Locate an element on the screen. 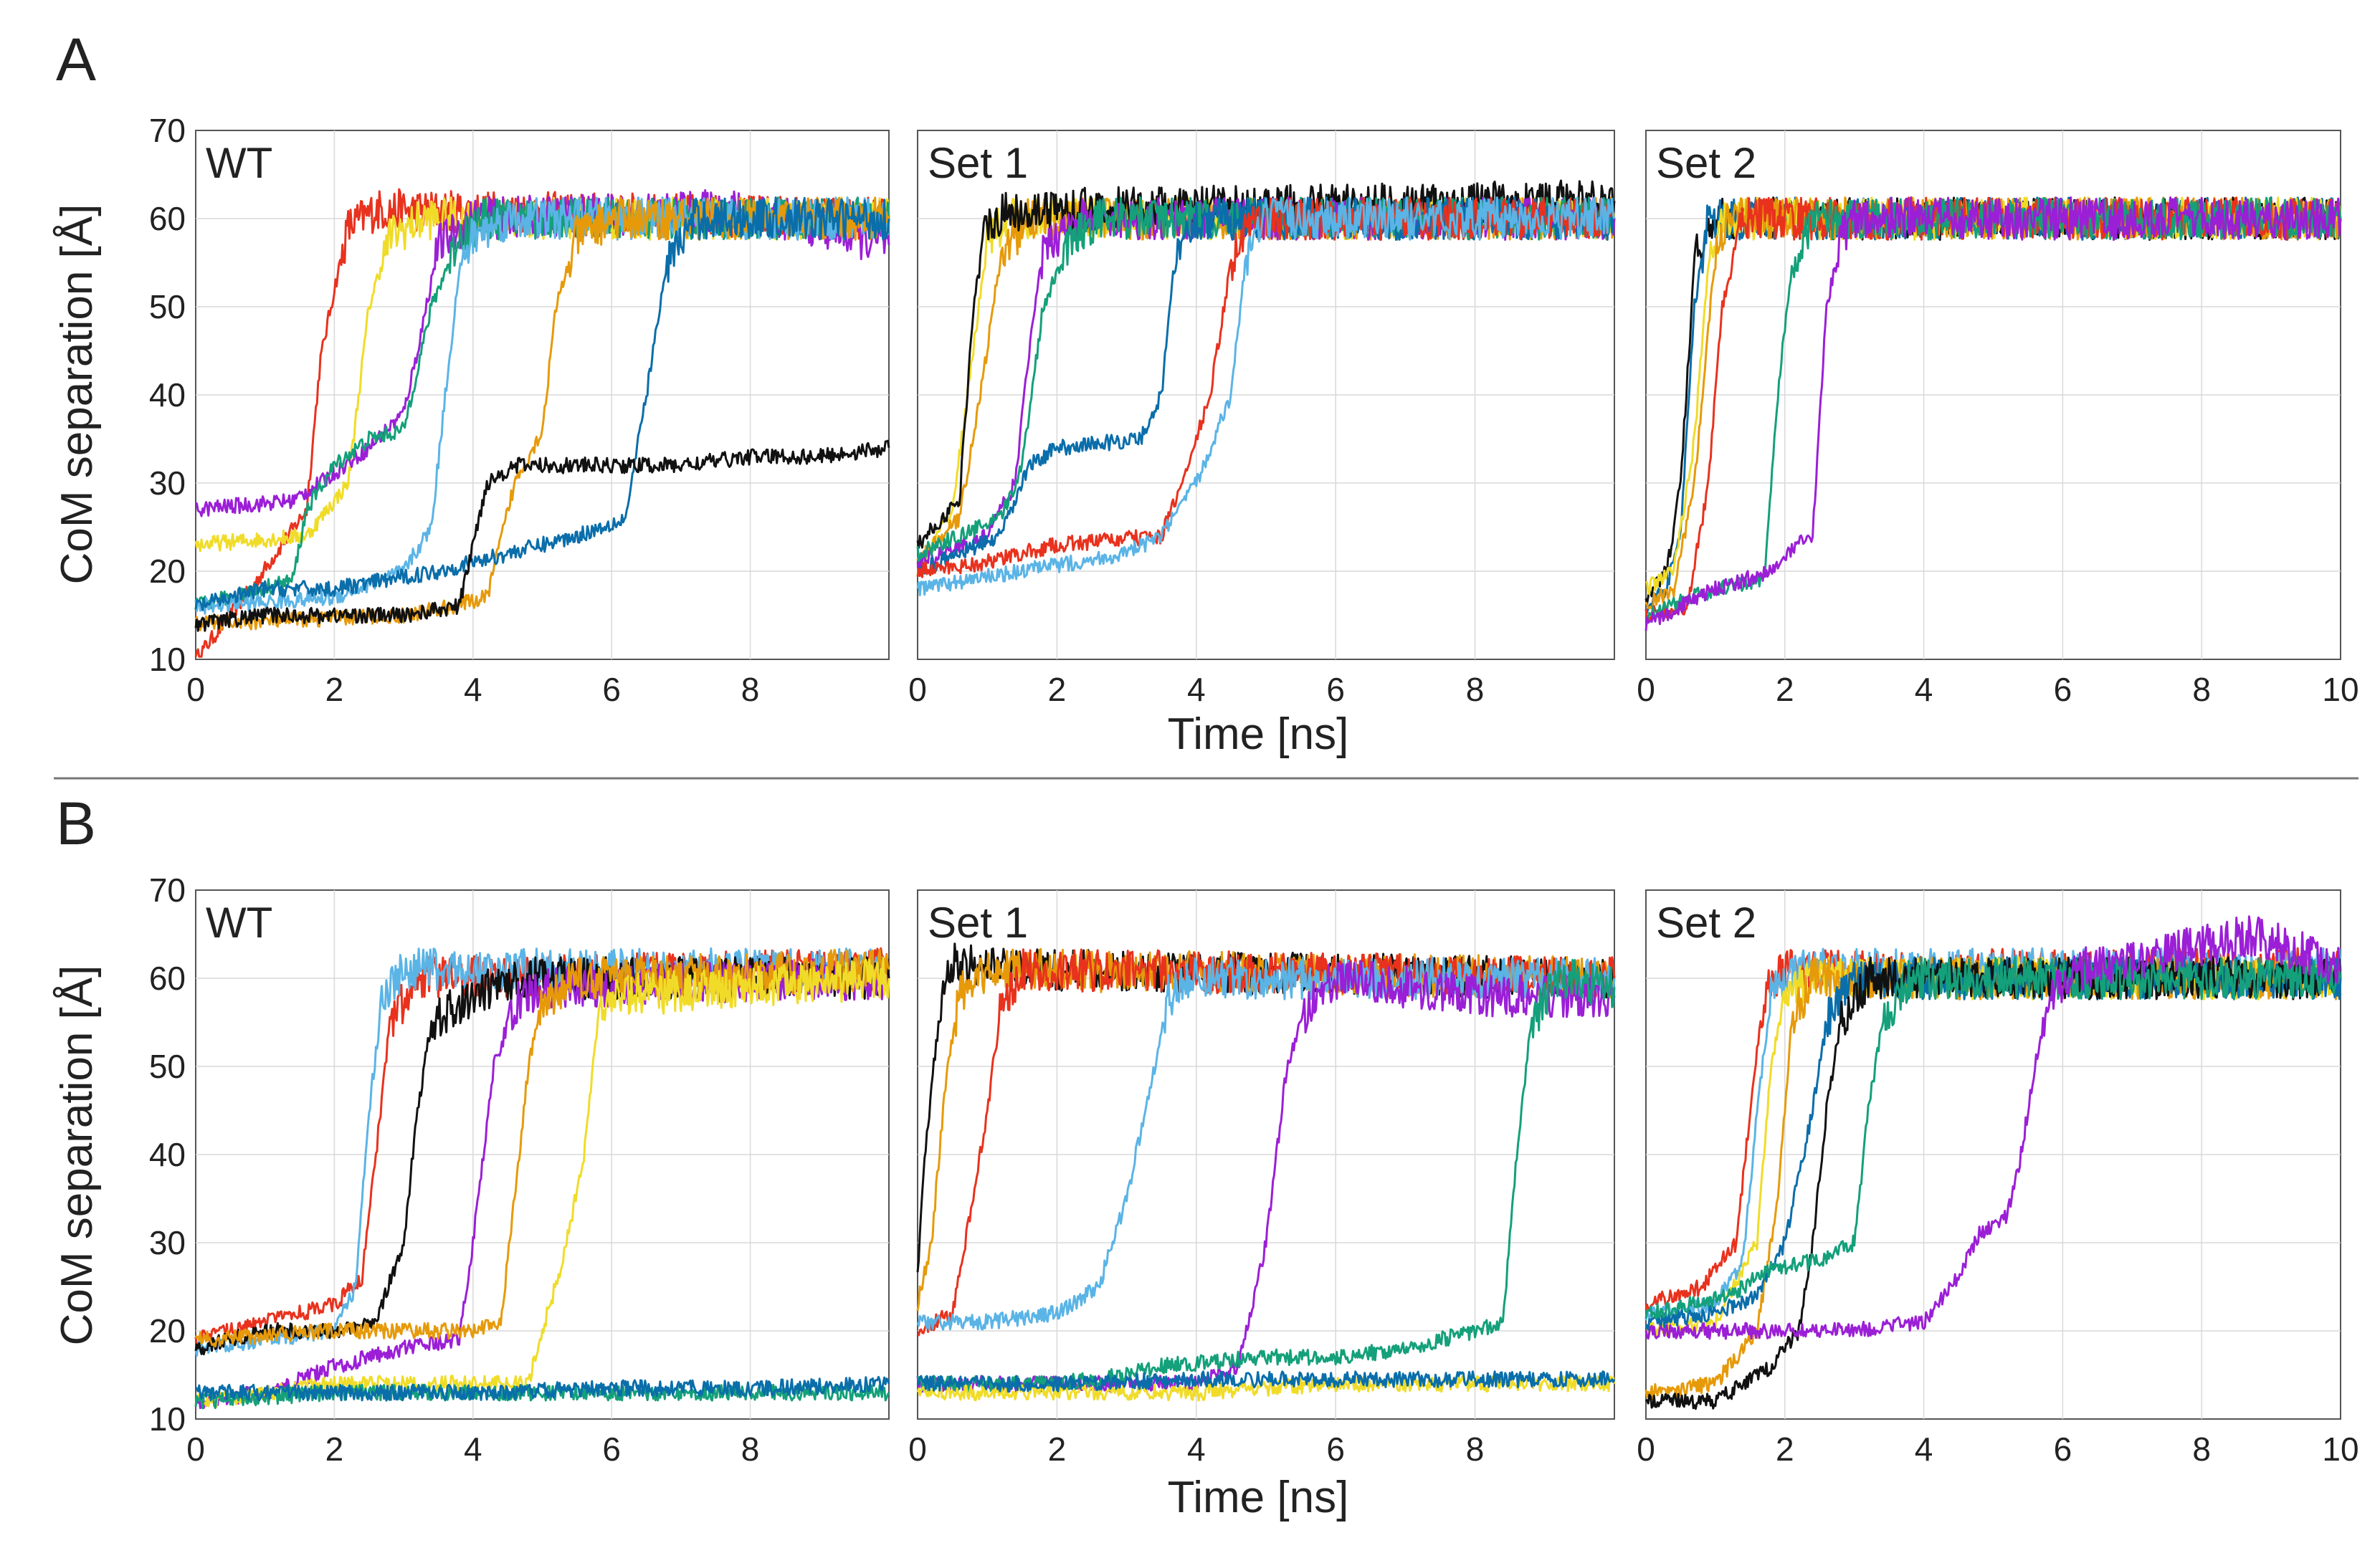  panel-b-2: 0 2 4 6 8 Set 1 is located at coordinates (1262, 1178).